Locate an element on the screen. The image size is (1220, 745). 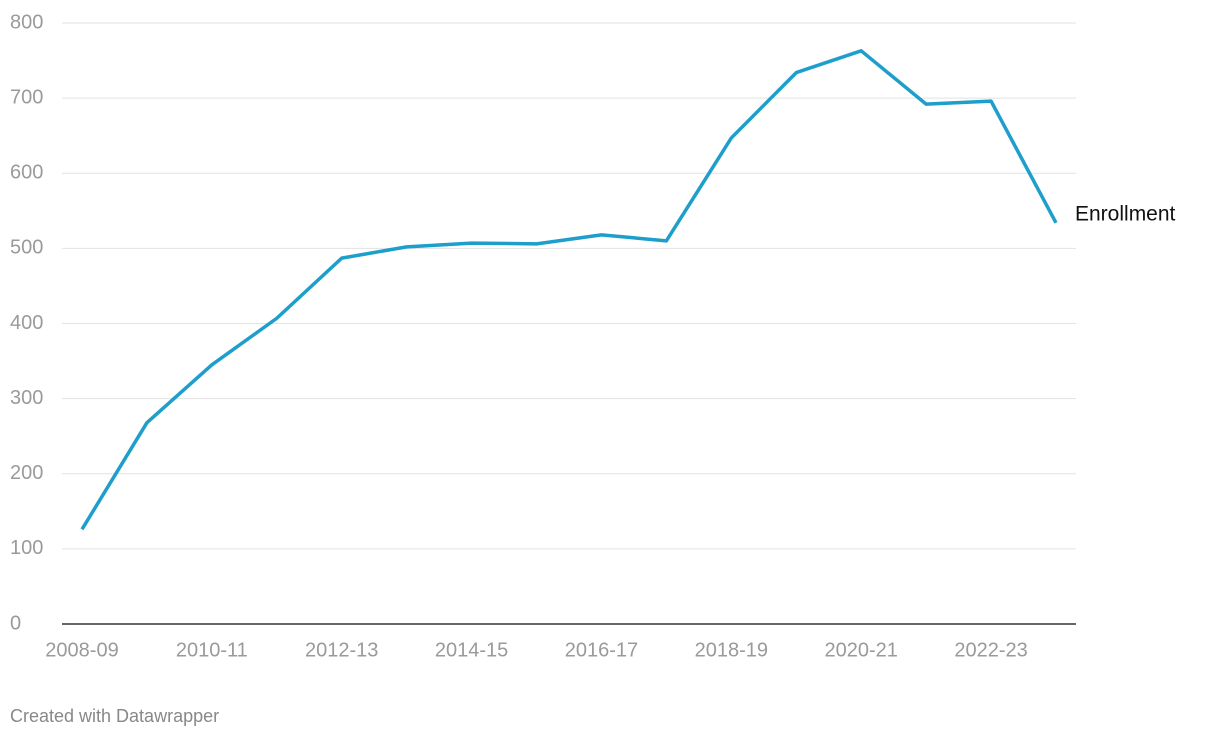
x-tick-label: 2016-17 is located at coordinates (601, 650).